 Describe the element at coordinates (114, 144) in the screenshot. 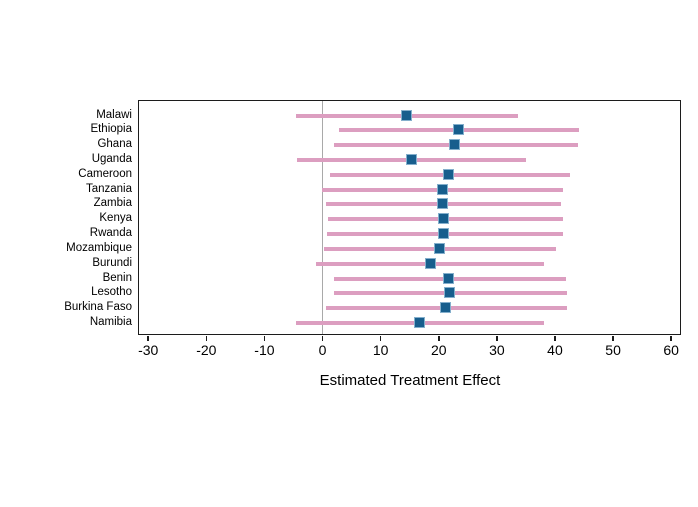

I see `y-axis-label: Ghana` at that location.